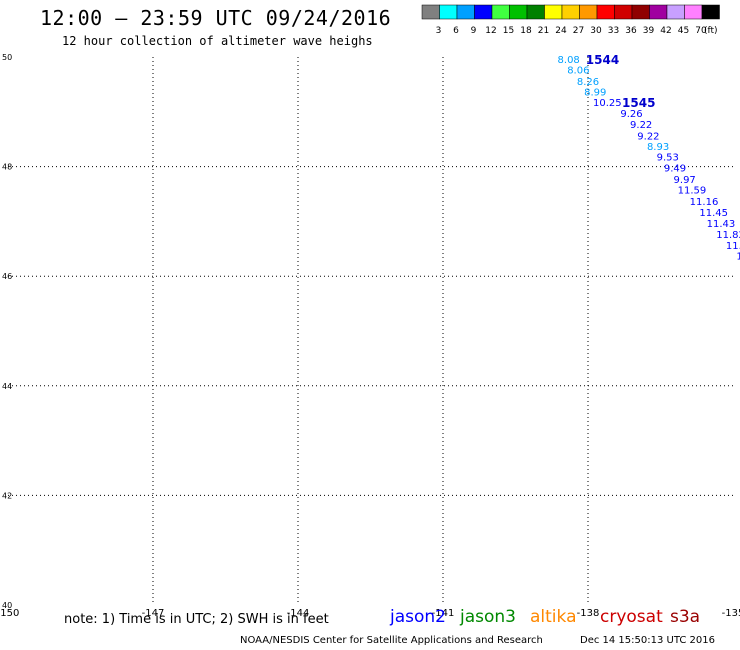 The height and width of the screenshot is (650, 740). Describe the element at coordinates (668, 158) in the screenshot. I see `data-point-label: 9.53` at that location.